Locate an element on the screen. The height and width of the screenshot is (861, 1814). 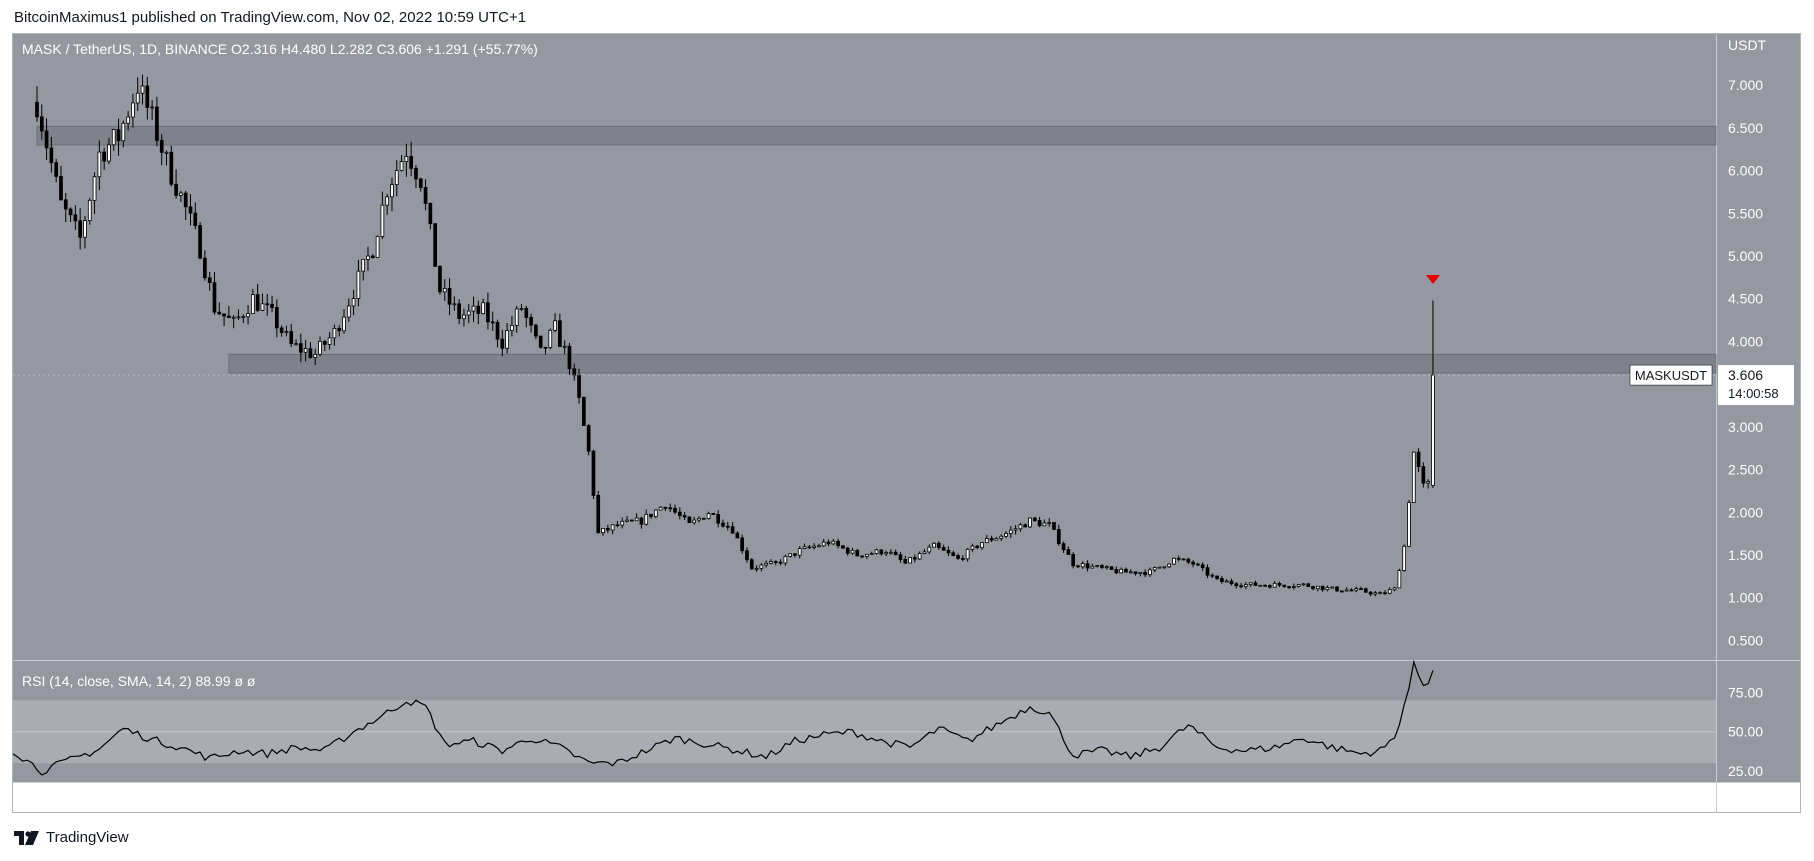
legend-close-value: 3.606 is located at coordinates (406, 49).